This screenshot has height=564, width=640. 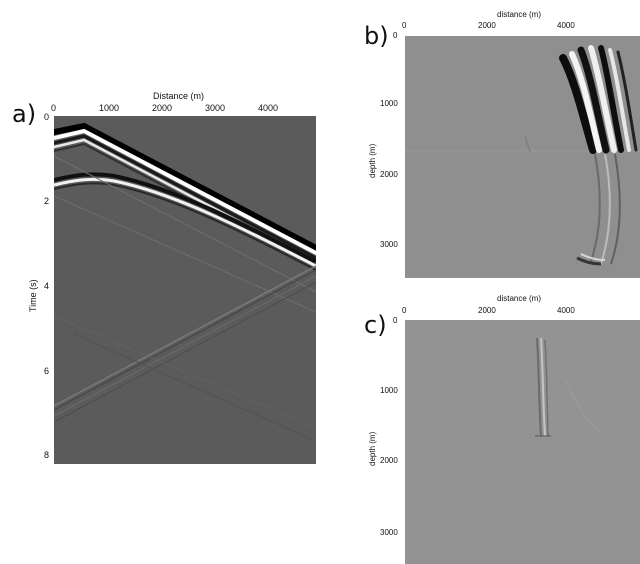 What do you see at coordinates (375, 325) in the screenshot?
I see `panel-c-letter: c)` at bounding box center [375, 325].